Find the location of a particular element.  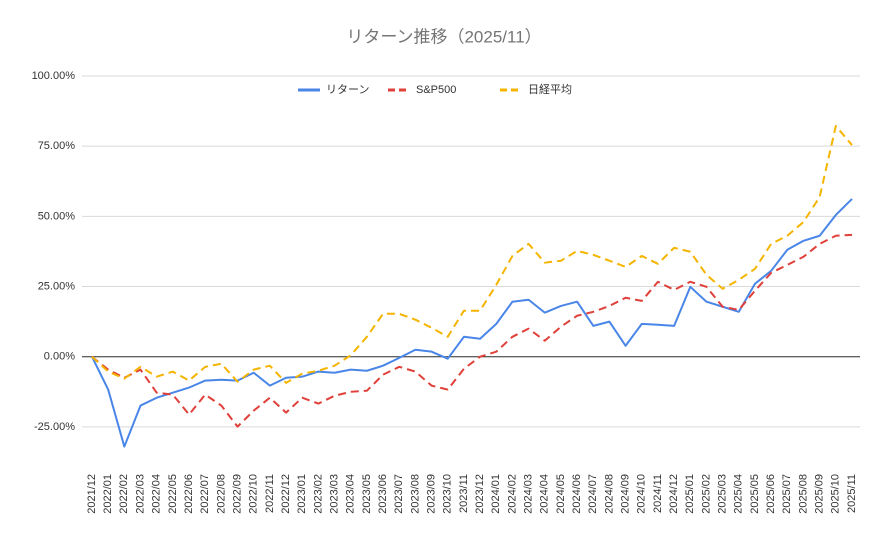

x-tick-label: 2022/06 is located at coordinates (189, 494).